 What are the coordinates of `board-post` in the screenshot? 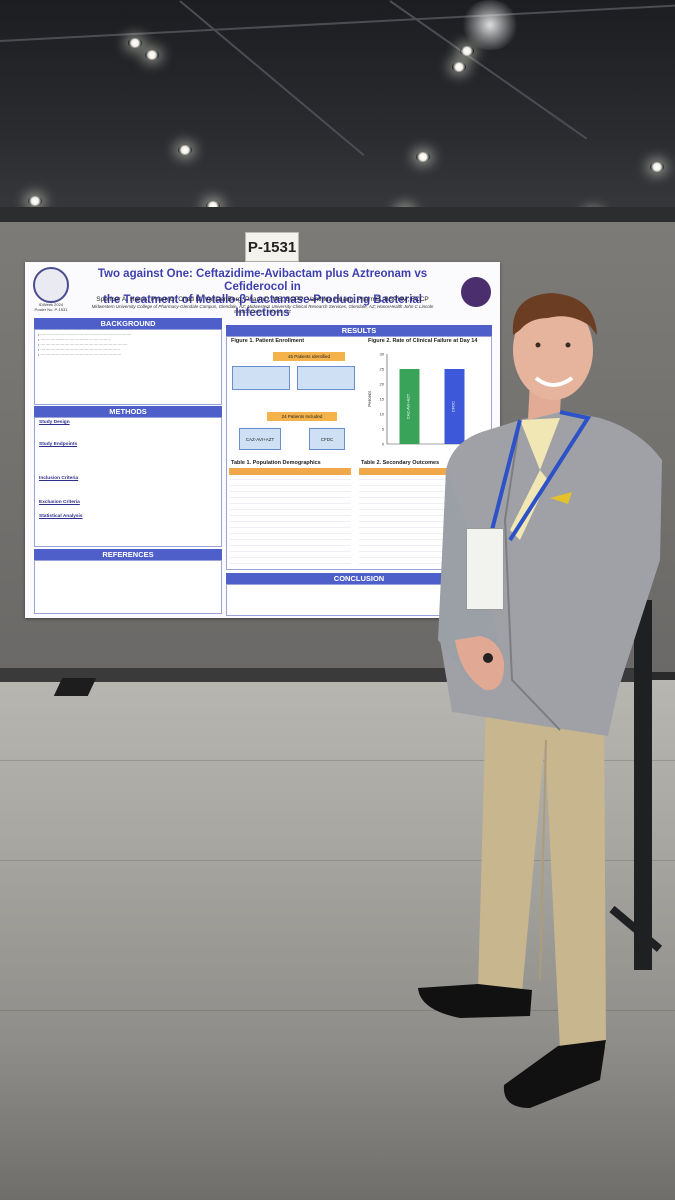 It's located at (643, 785).